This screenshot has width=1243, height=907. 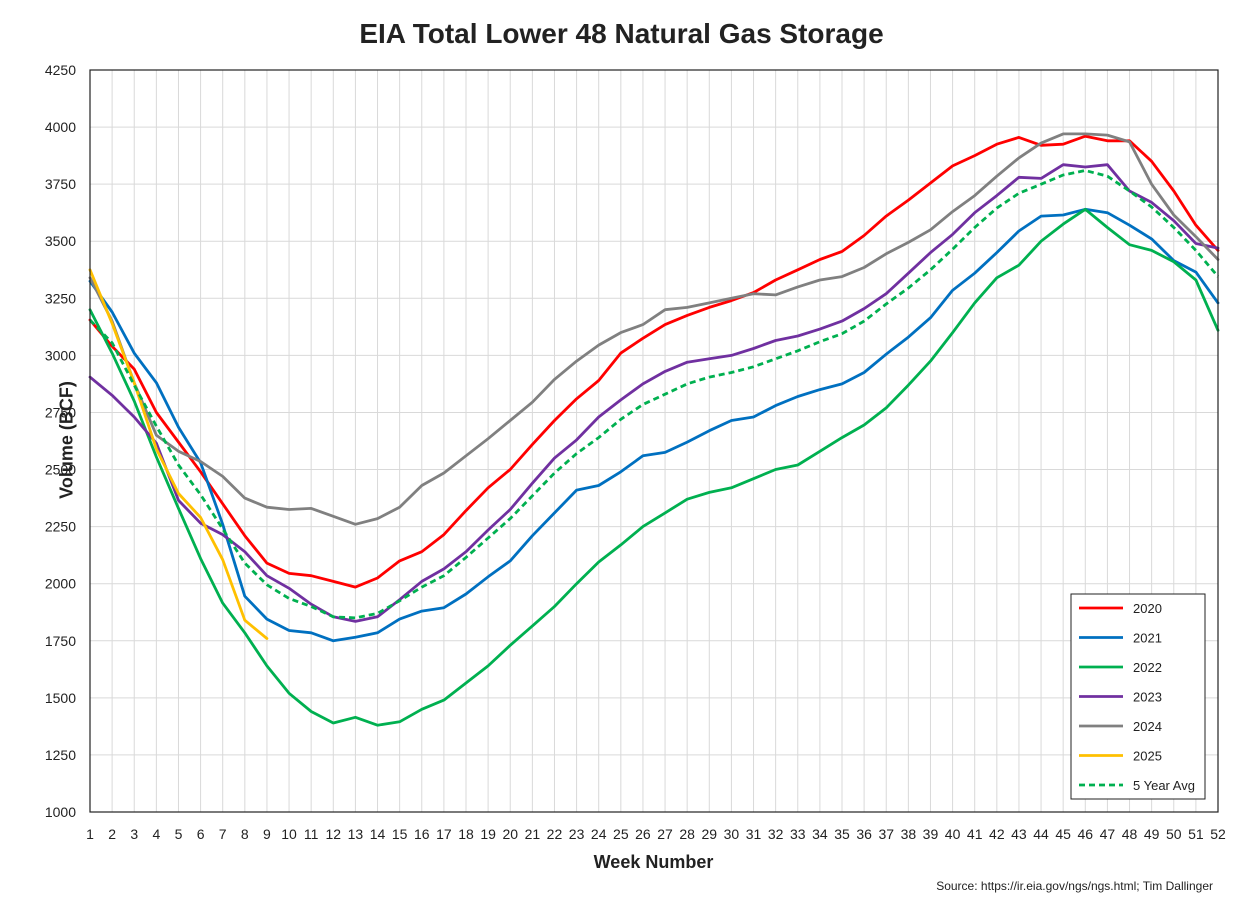 What do you see at coordinates (820, 834) in the screenshot?
I see `x-tick-label: 34` at bounding box center [820, 834].